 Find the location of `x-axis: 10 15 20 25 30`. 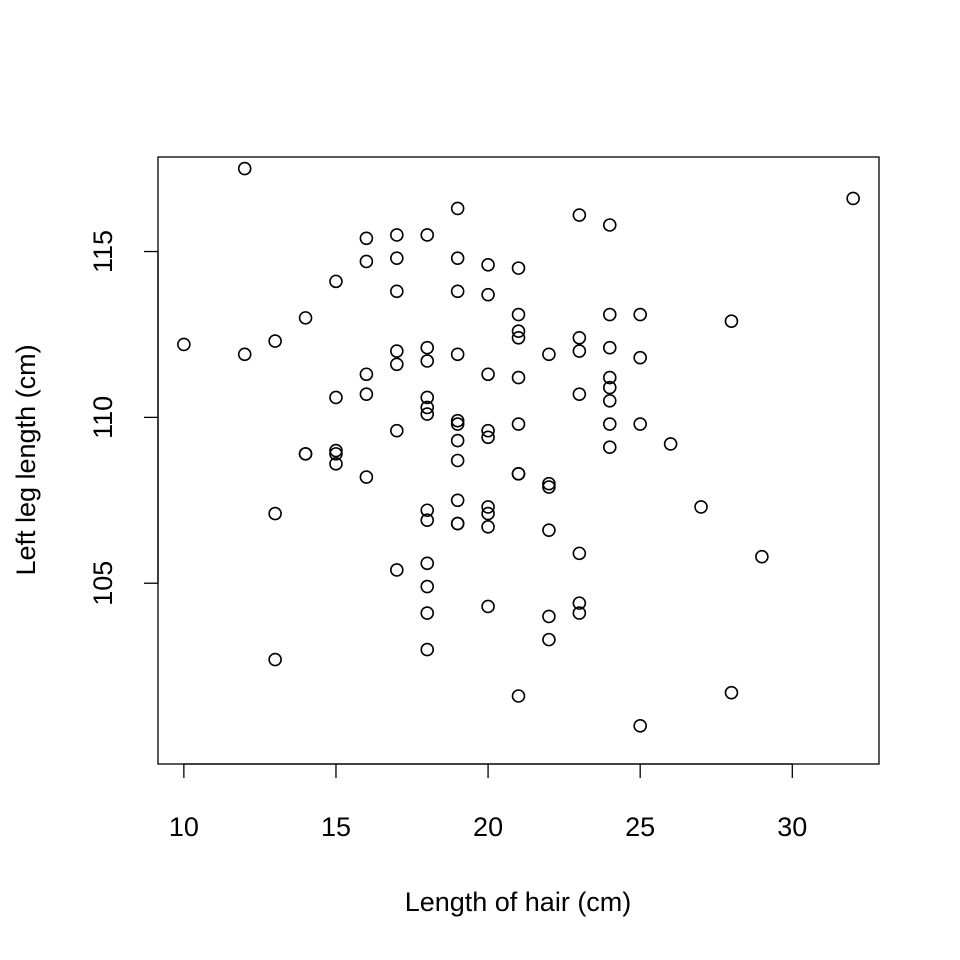

x-axis: 10 15 20 25 30 is located at coordinates (488, 802).